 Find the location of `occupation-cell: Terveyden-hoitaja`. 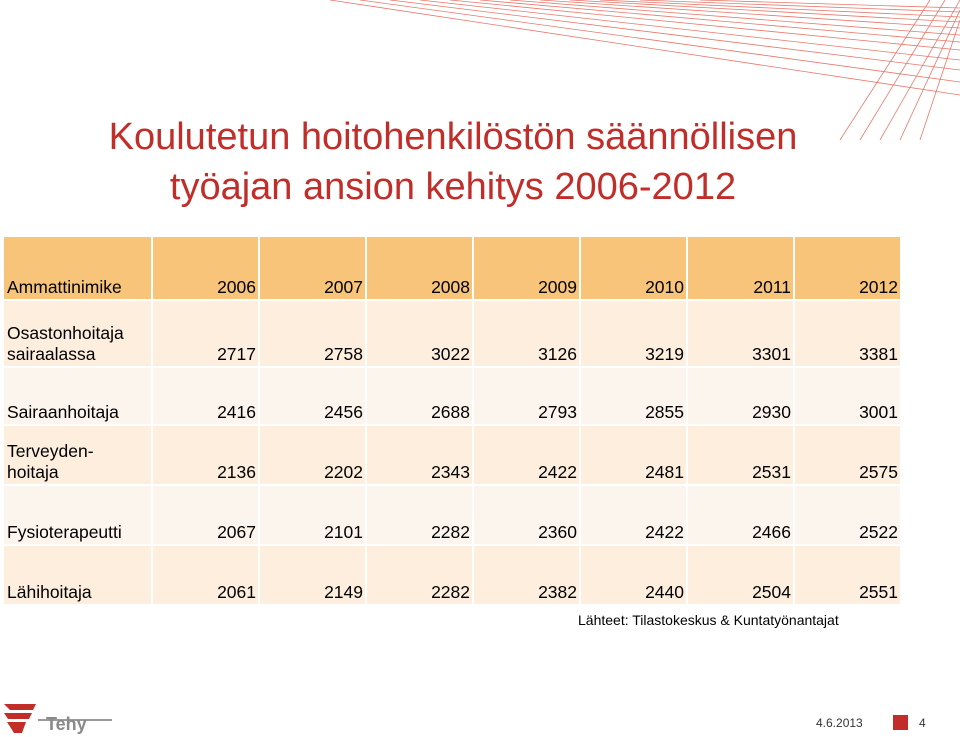

occupation-cell: Terveyden-hoitaja is located at coordinates (77, 455).